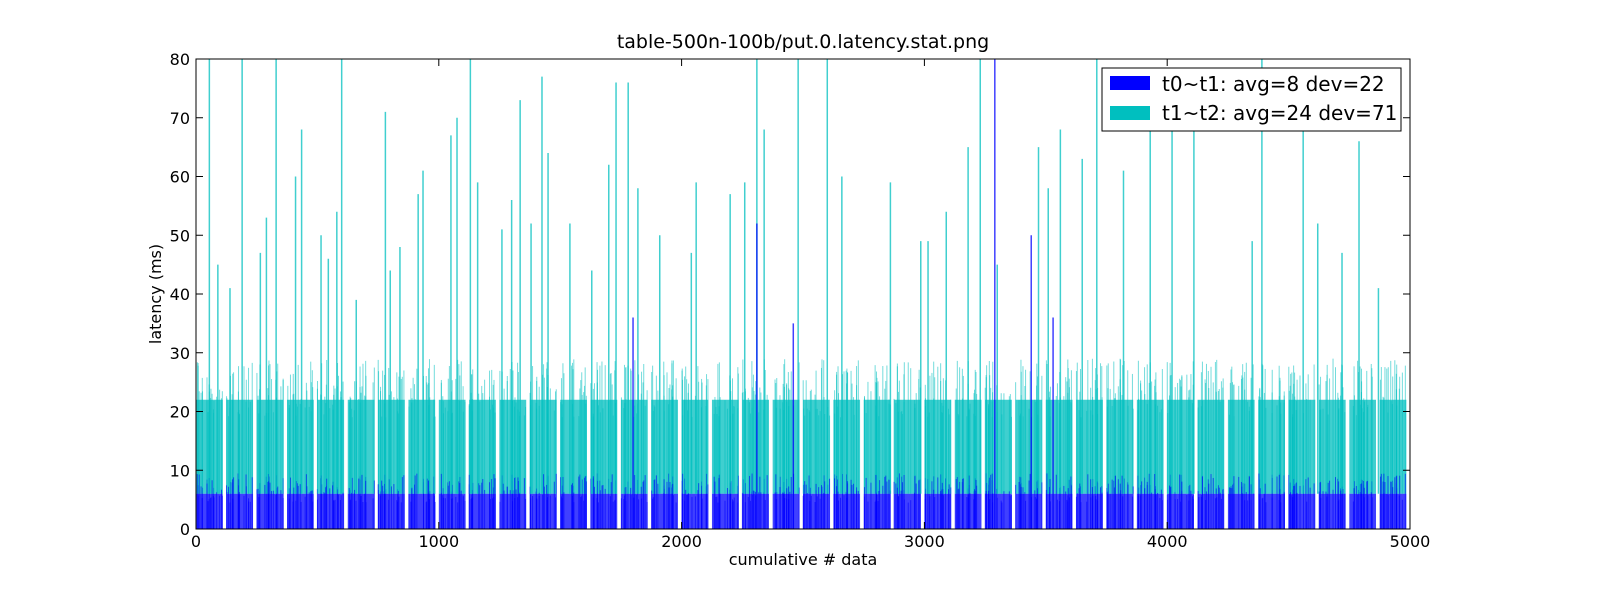 The width and height of the screenshot is (1600, 600). Describe the element at coordinates (422, 446) in the screenshot. I see `bar-t1-t2-segment` at that location.